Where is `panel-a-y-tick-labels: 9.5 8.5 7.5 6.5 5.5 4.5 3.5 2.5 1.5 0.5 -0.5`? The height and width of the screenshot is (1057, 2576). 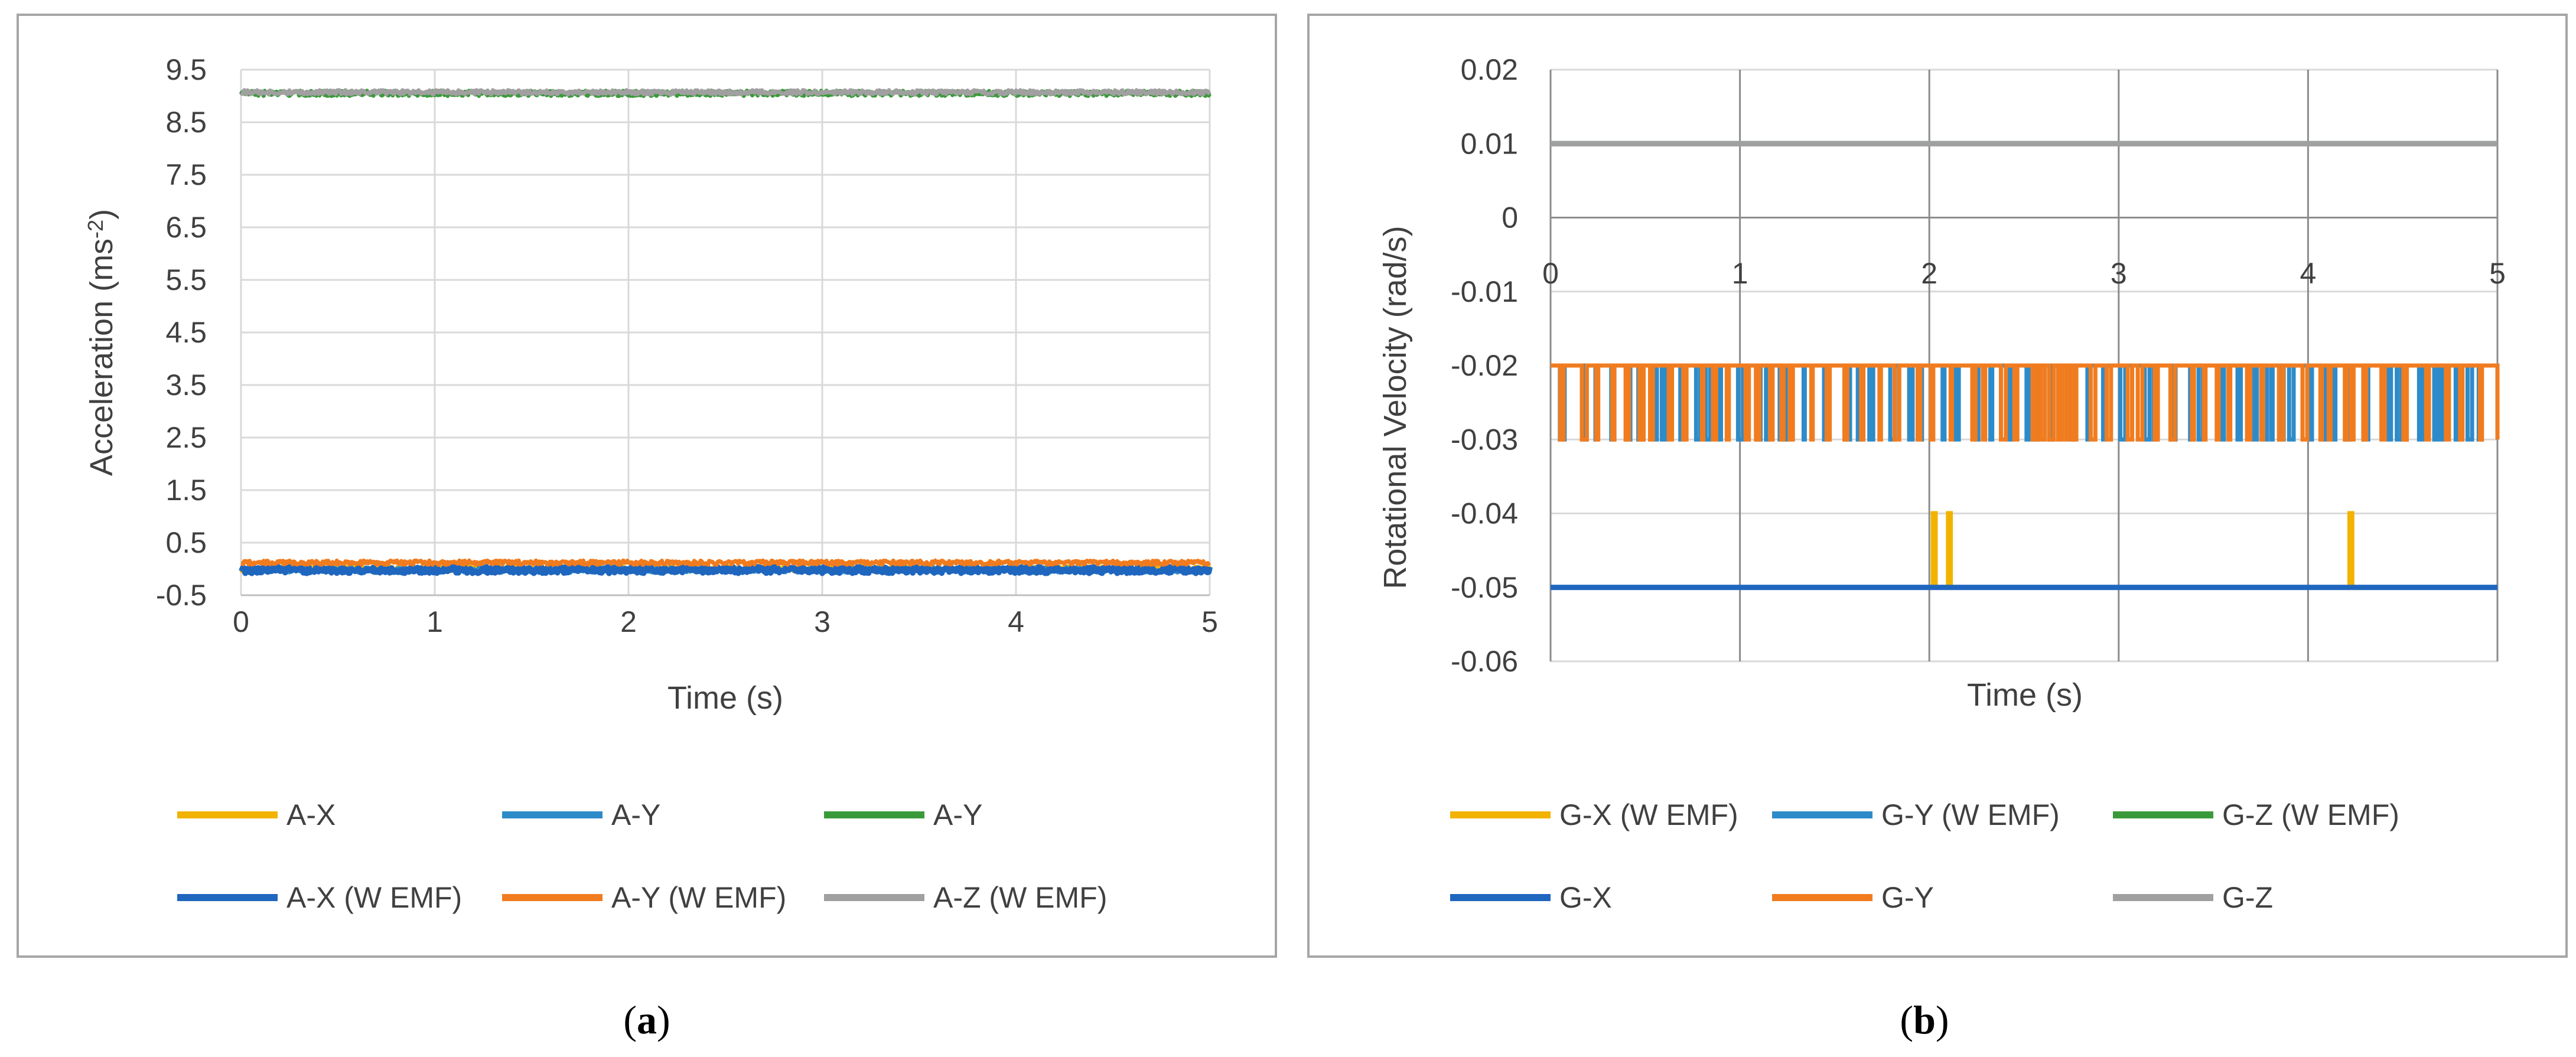
panel-a-y-tick-labels: 9.5 8.5 7.5 6.5 5.5 4.5 3.5 2.5 1.5 0.5 -0.5 is located at coordinates (181, 332).